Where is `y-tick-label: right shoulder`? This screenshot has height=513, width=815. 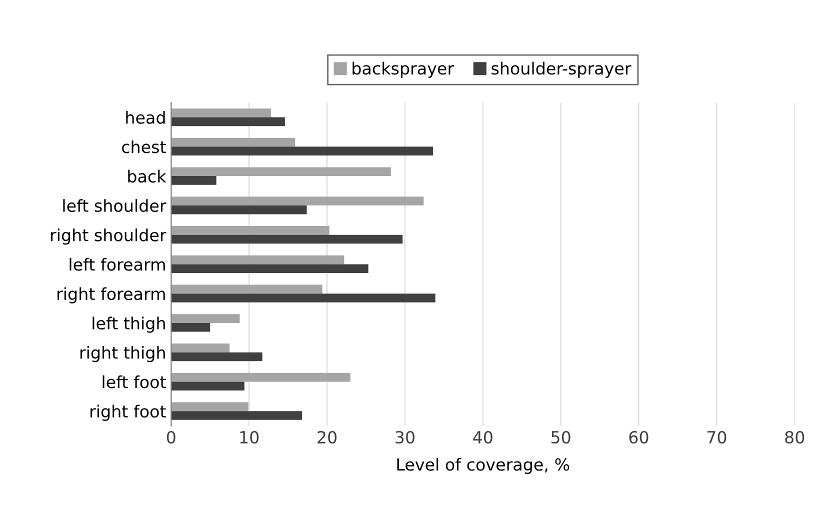
y-tick-label: right shoulder is located at coordinates (108, 236).